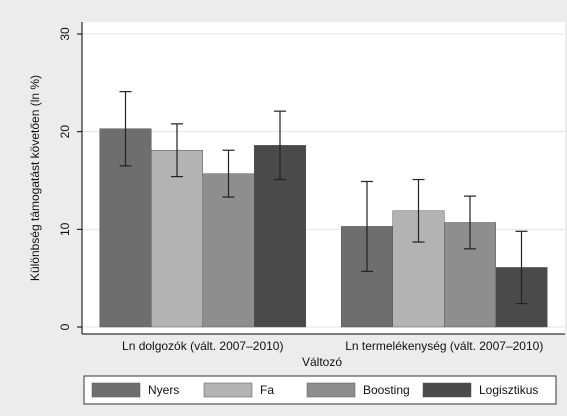  I want to click on x-tick-label: Ln termelékenység (vált. 2007–2010), so click(444, 346).